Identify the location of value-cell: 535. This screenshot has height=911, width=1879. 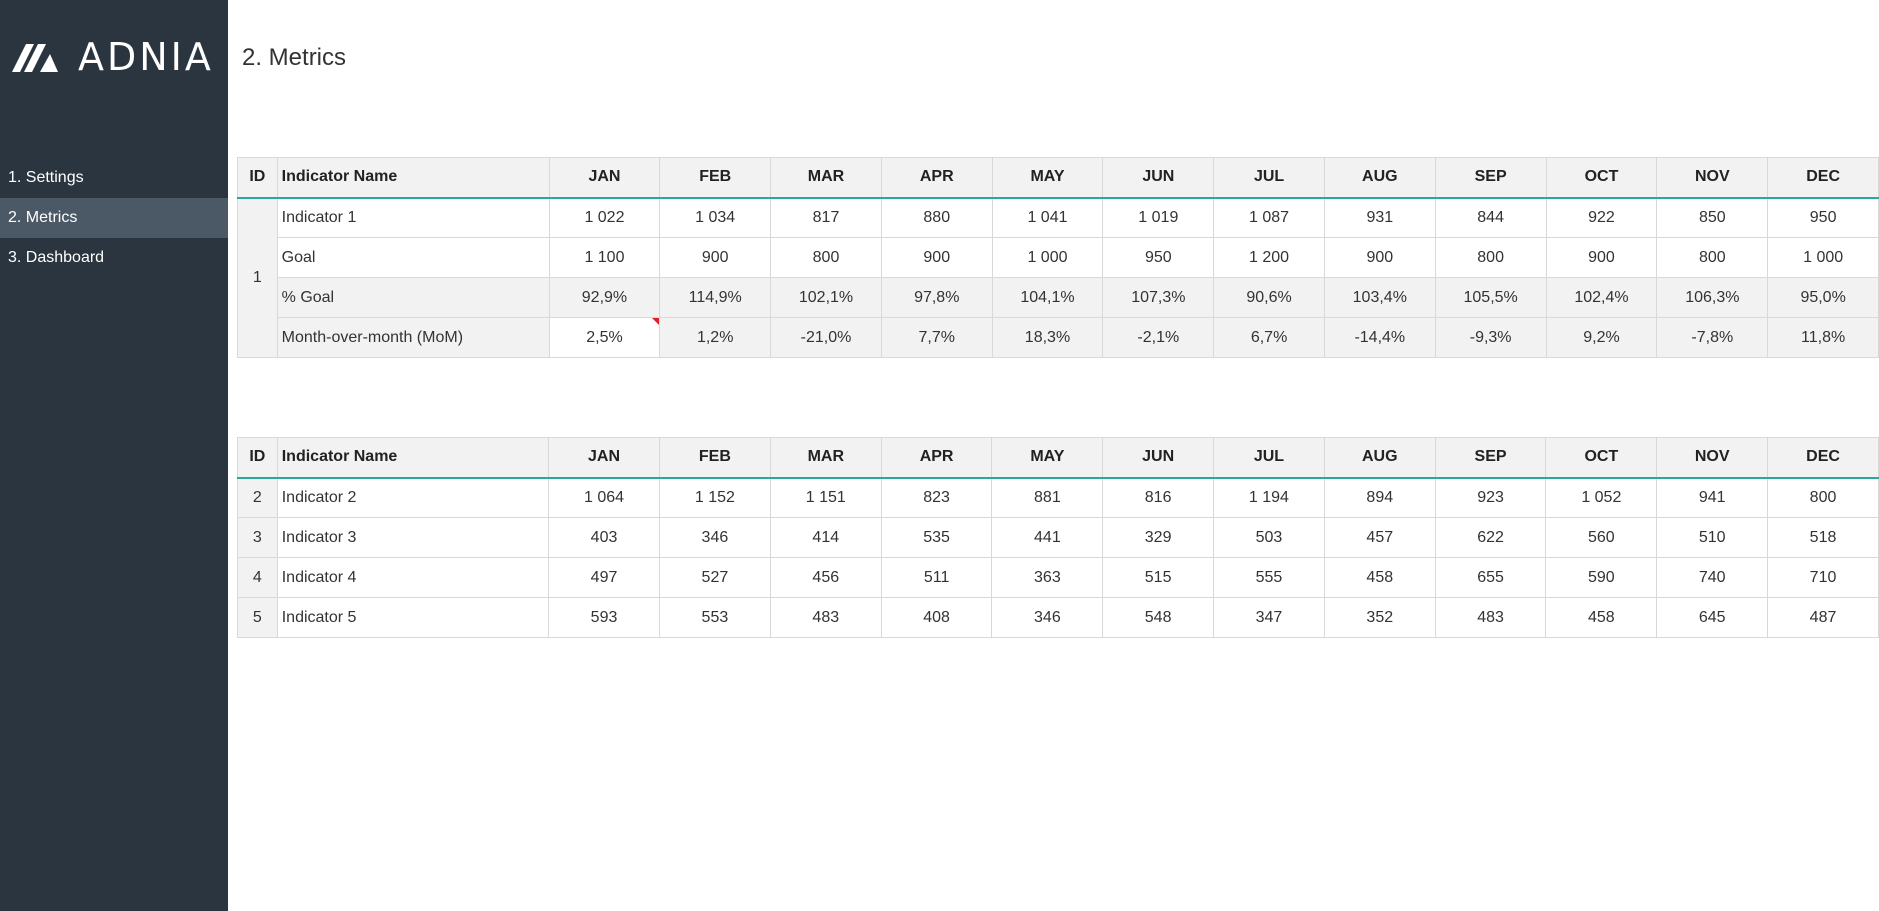
(936, 537).